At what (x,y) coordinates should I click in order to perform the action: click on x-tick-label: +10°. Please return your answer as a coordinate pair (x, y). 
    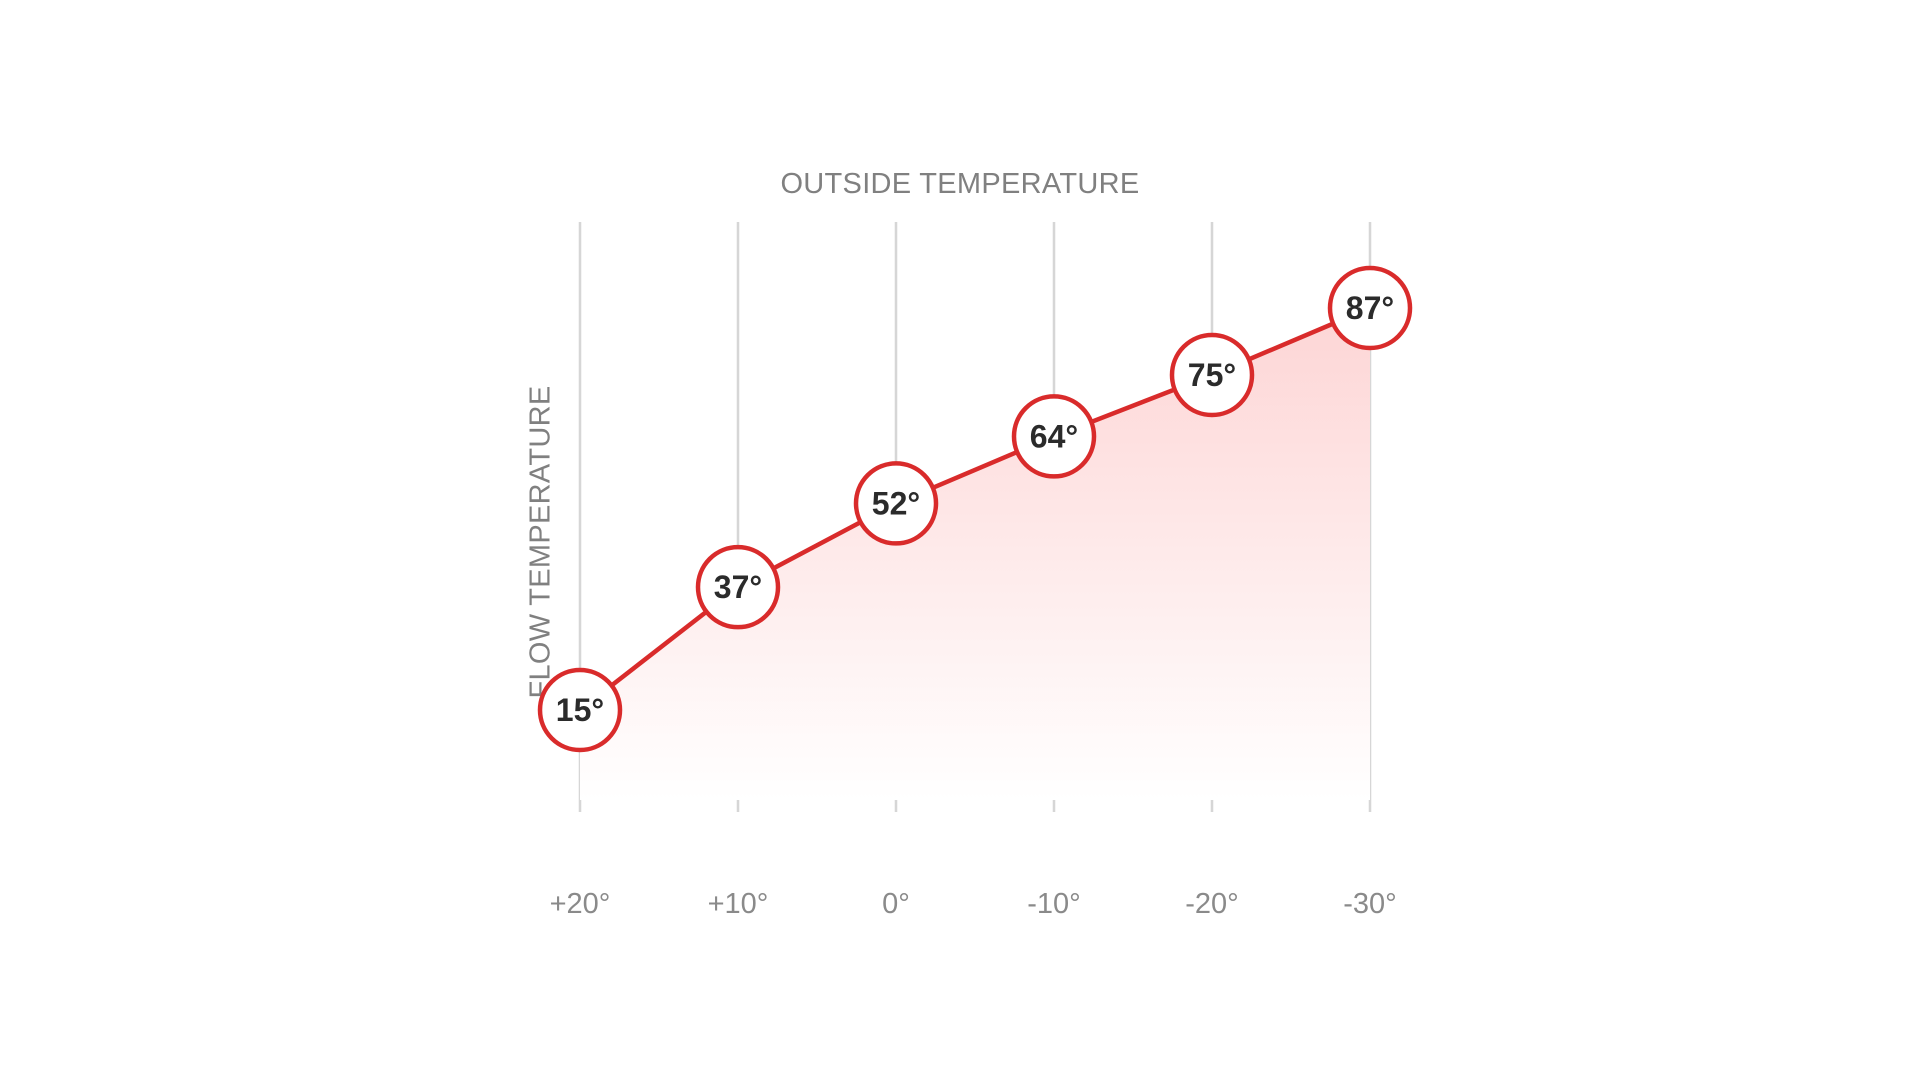
    Looking at the image, I should click on (738, 904).